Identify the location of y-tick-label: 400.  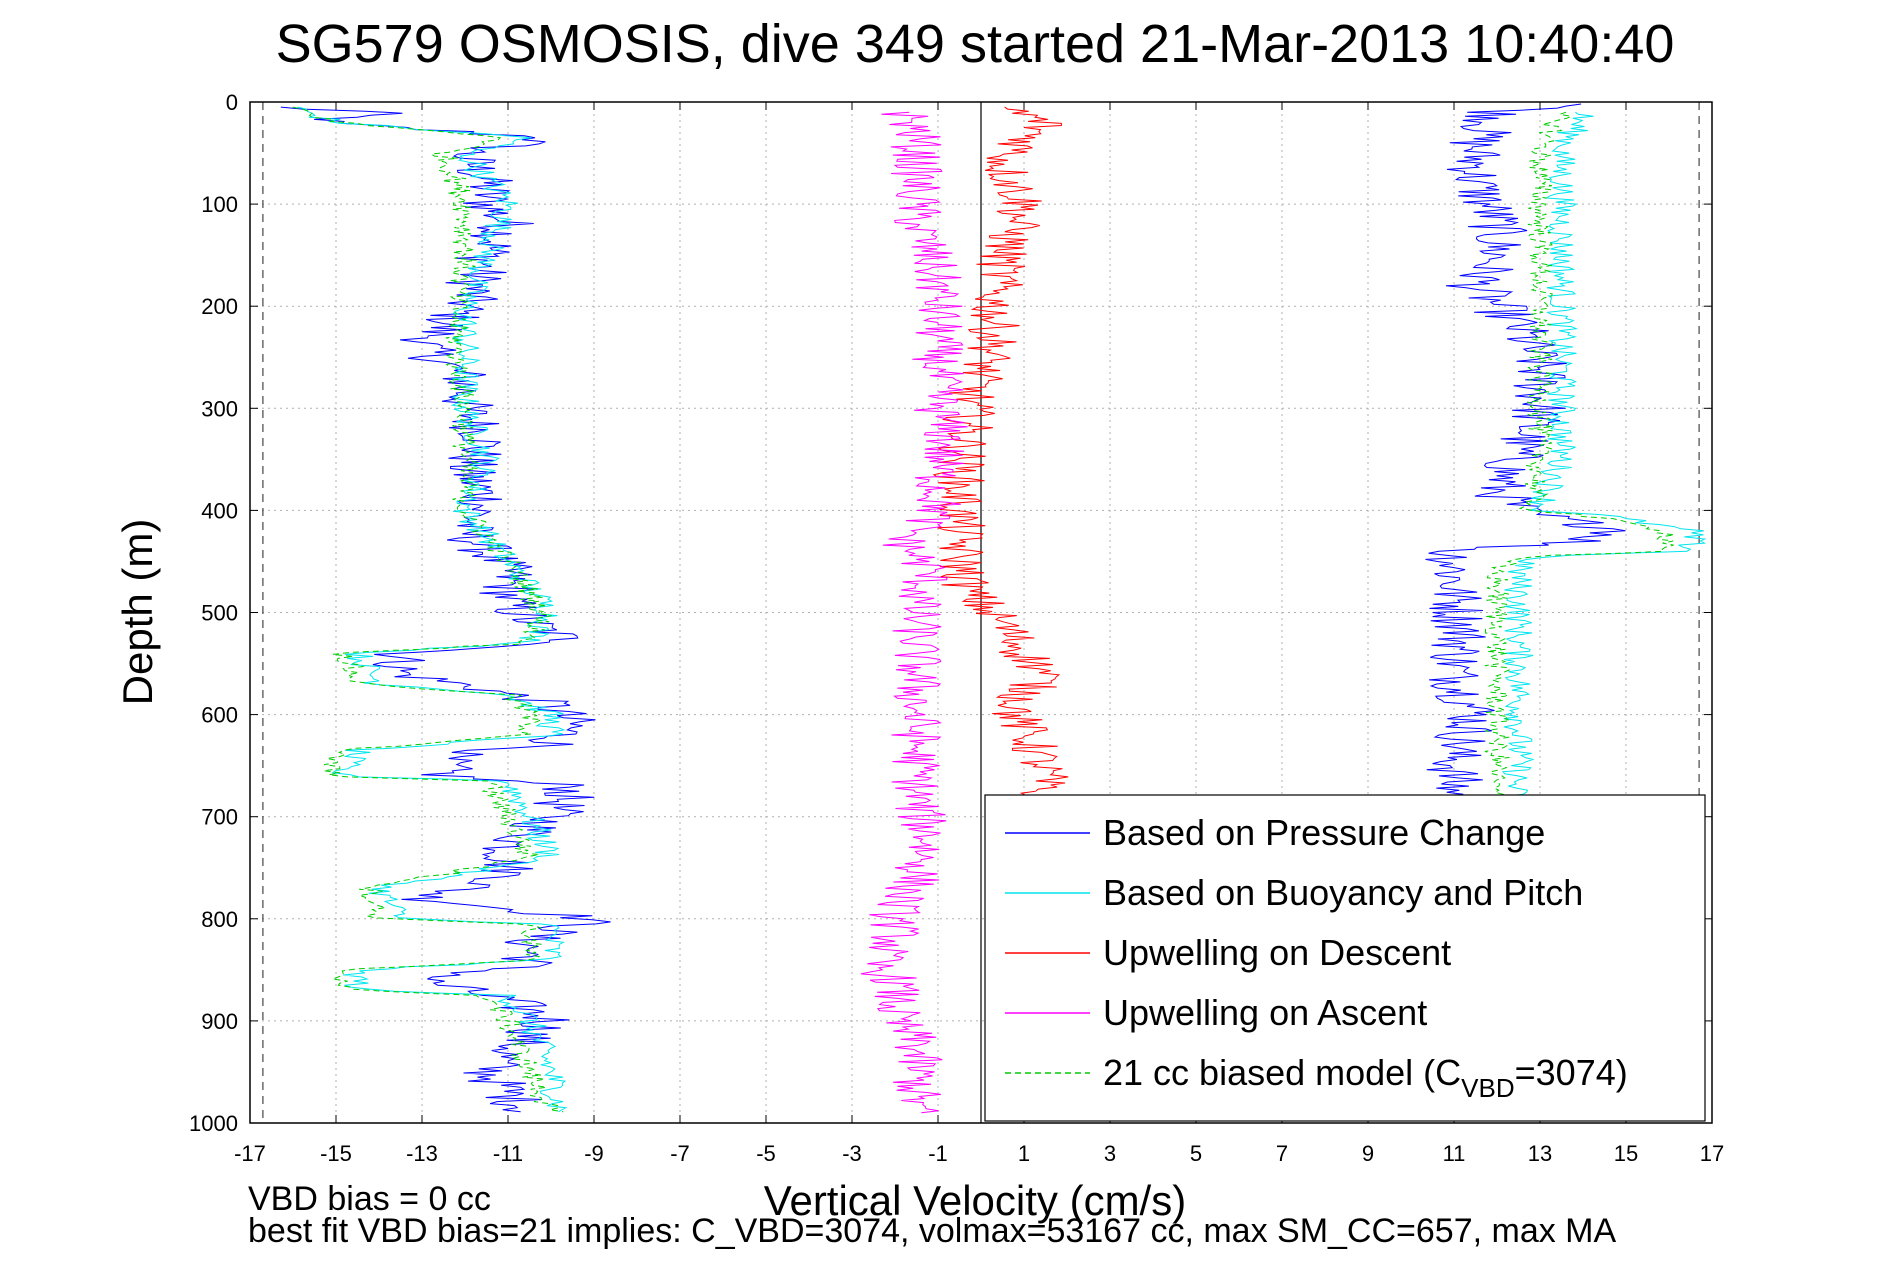
(219, 510).